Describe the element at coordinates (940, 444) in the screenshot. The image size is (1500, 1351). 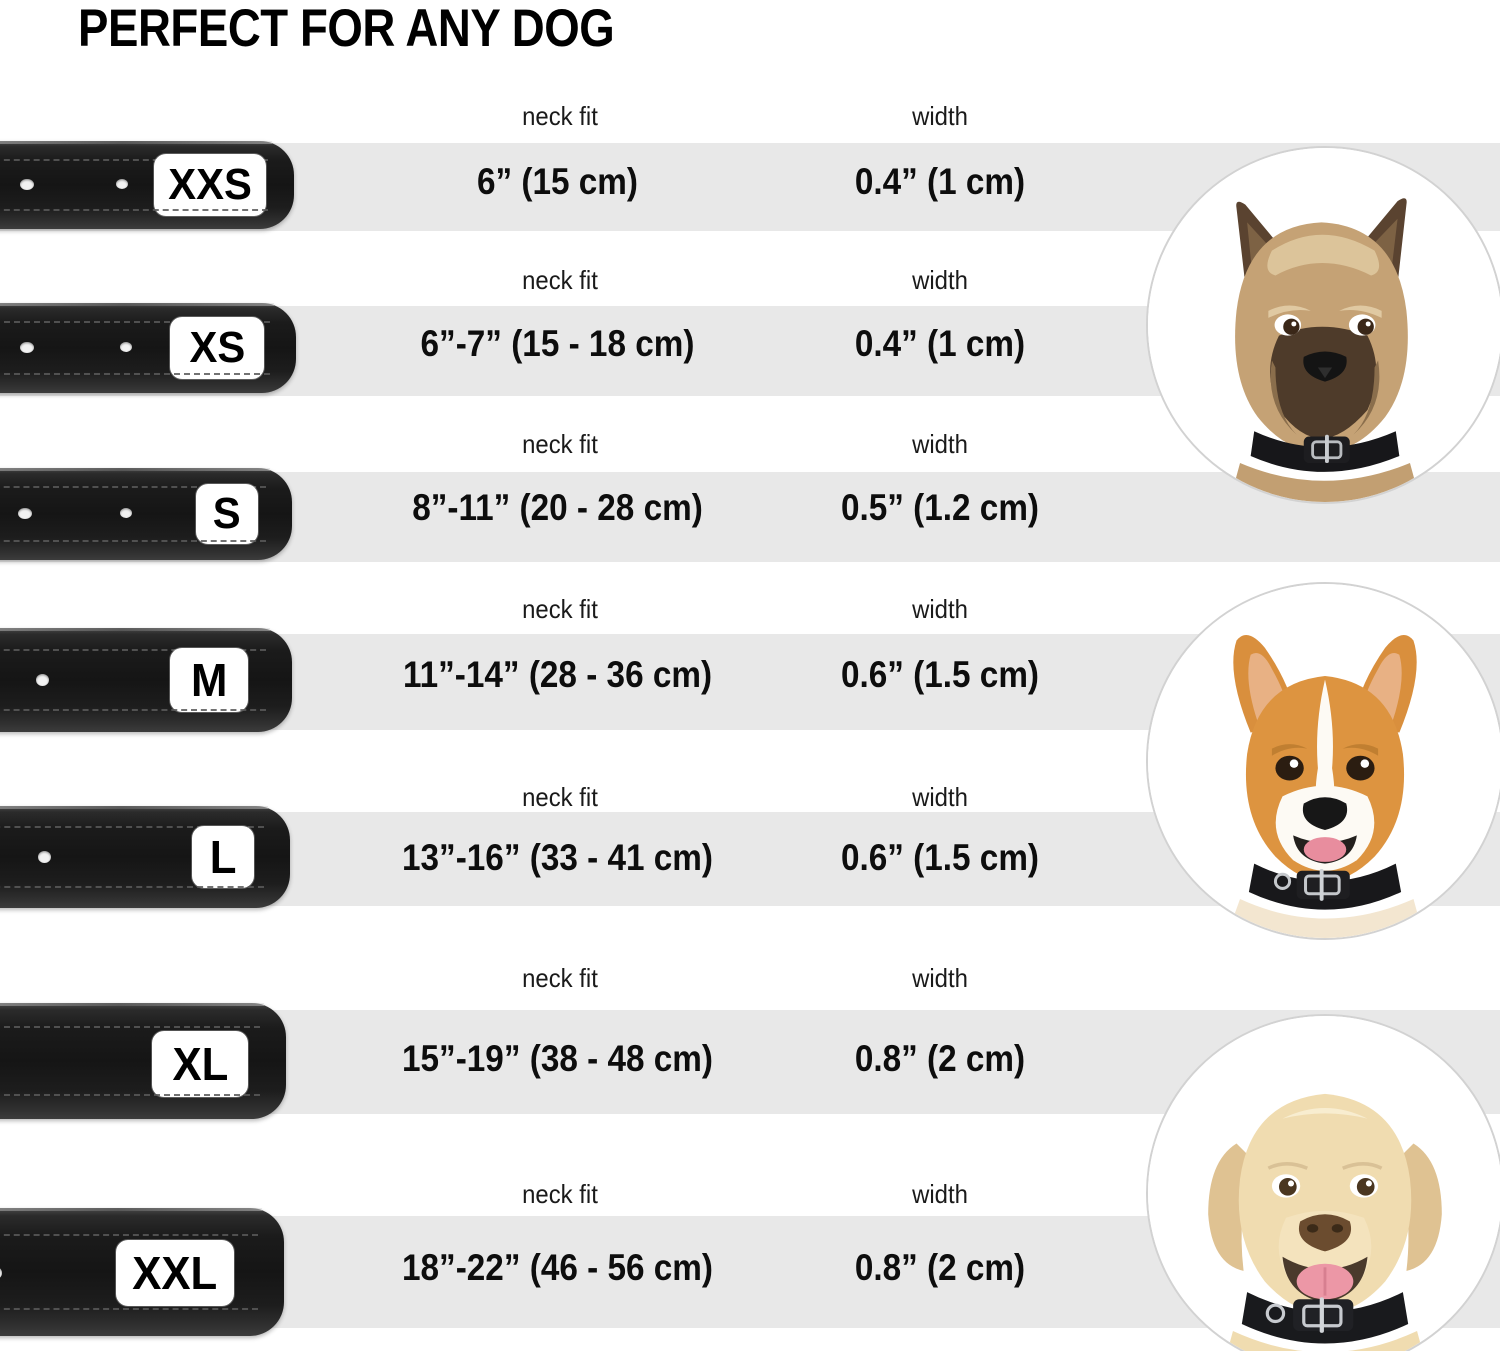
I see `column-header-width-s: width` at that location.